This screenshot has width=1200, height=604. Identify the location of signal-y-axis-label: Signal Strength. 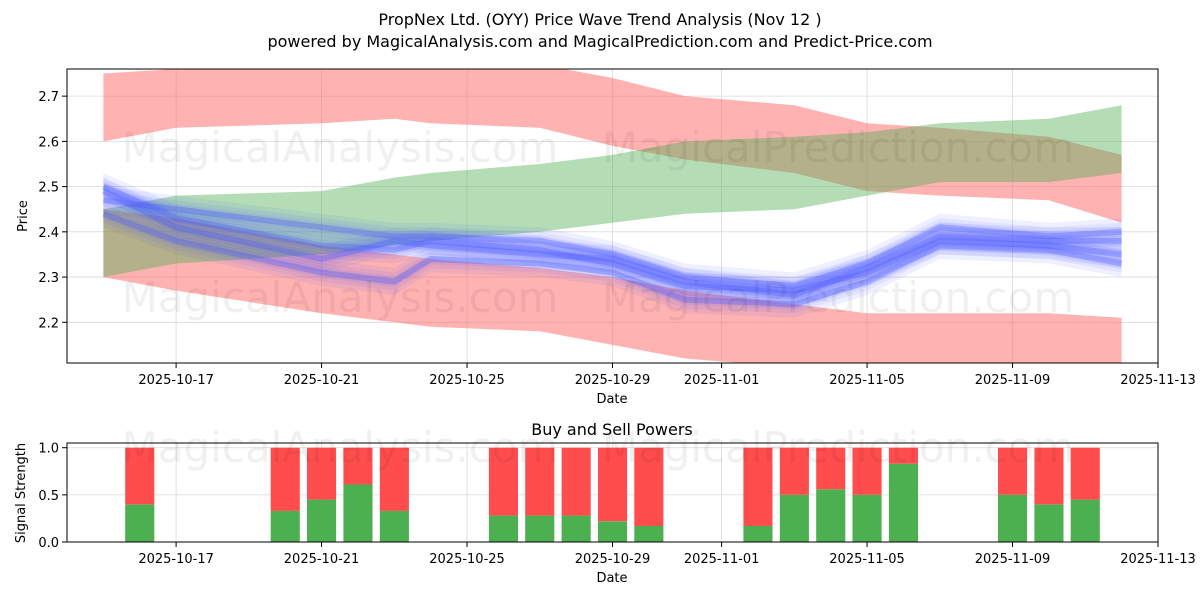
(21, 493).